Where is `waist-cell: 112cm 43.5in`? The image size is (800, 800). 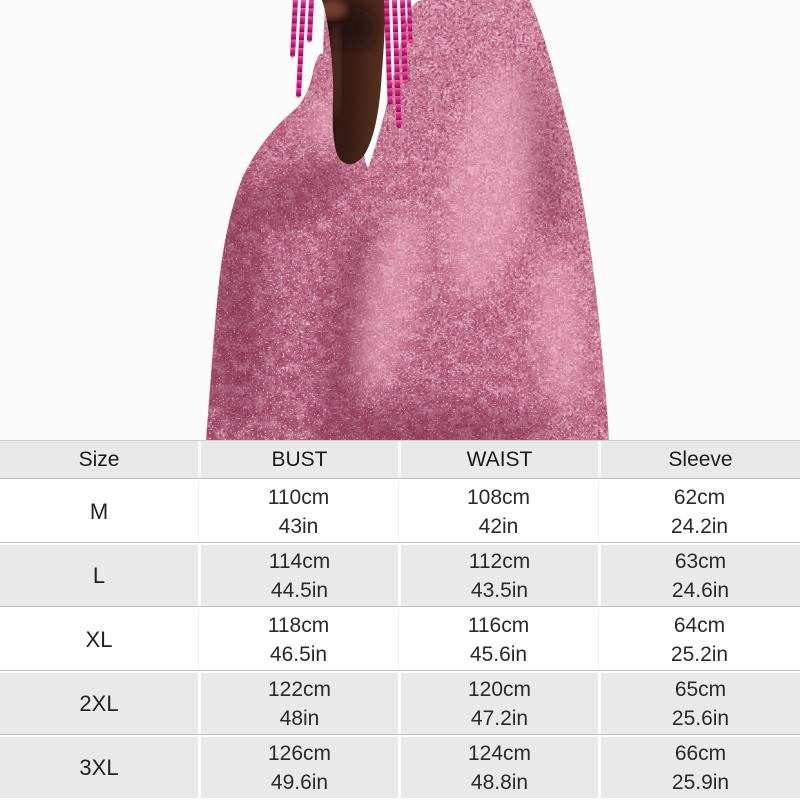 waist-cell: 112cm 43.5in is located at coordinates (498, 575).